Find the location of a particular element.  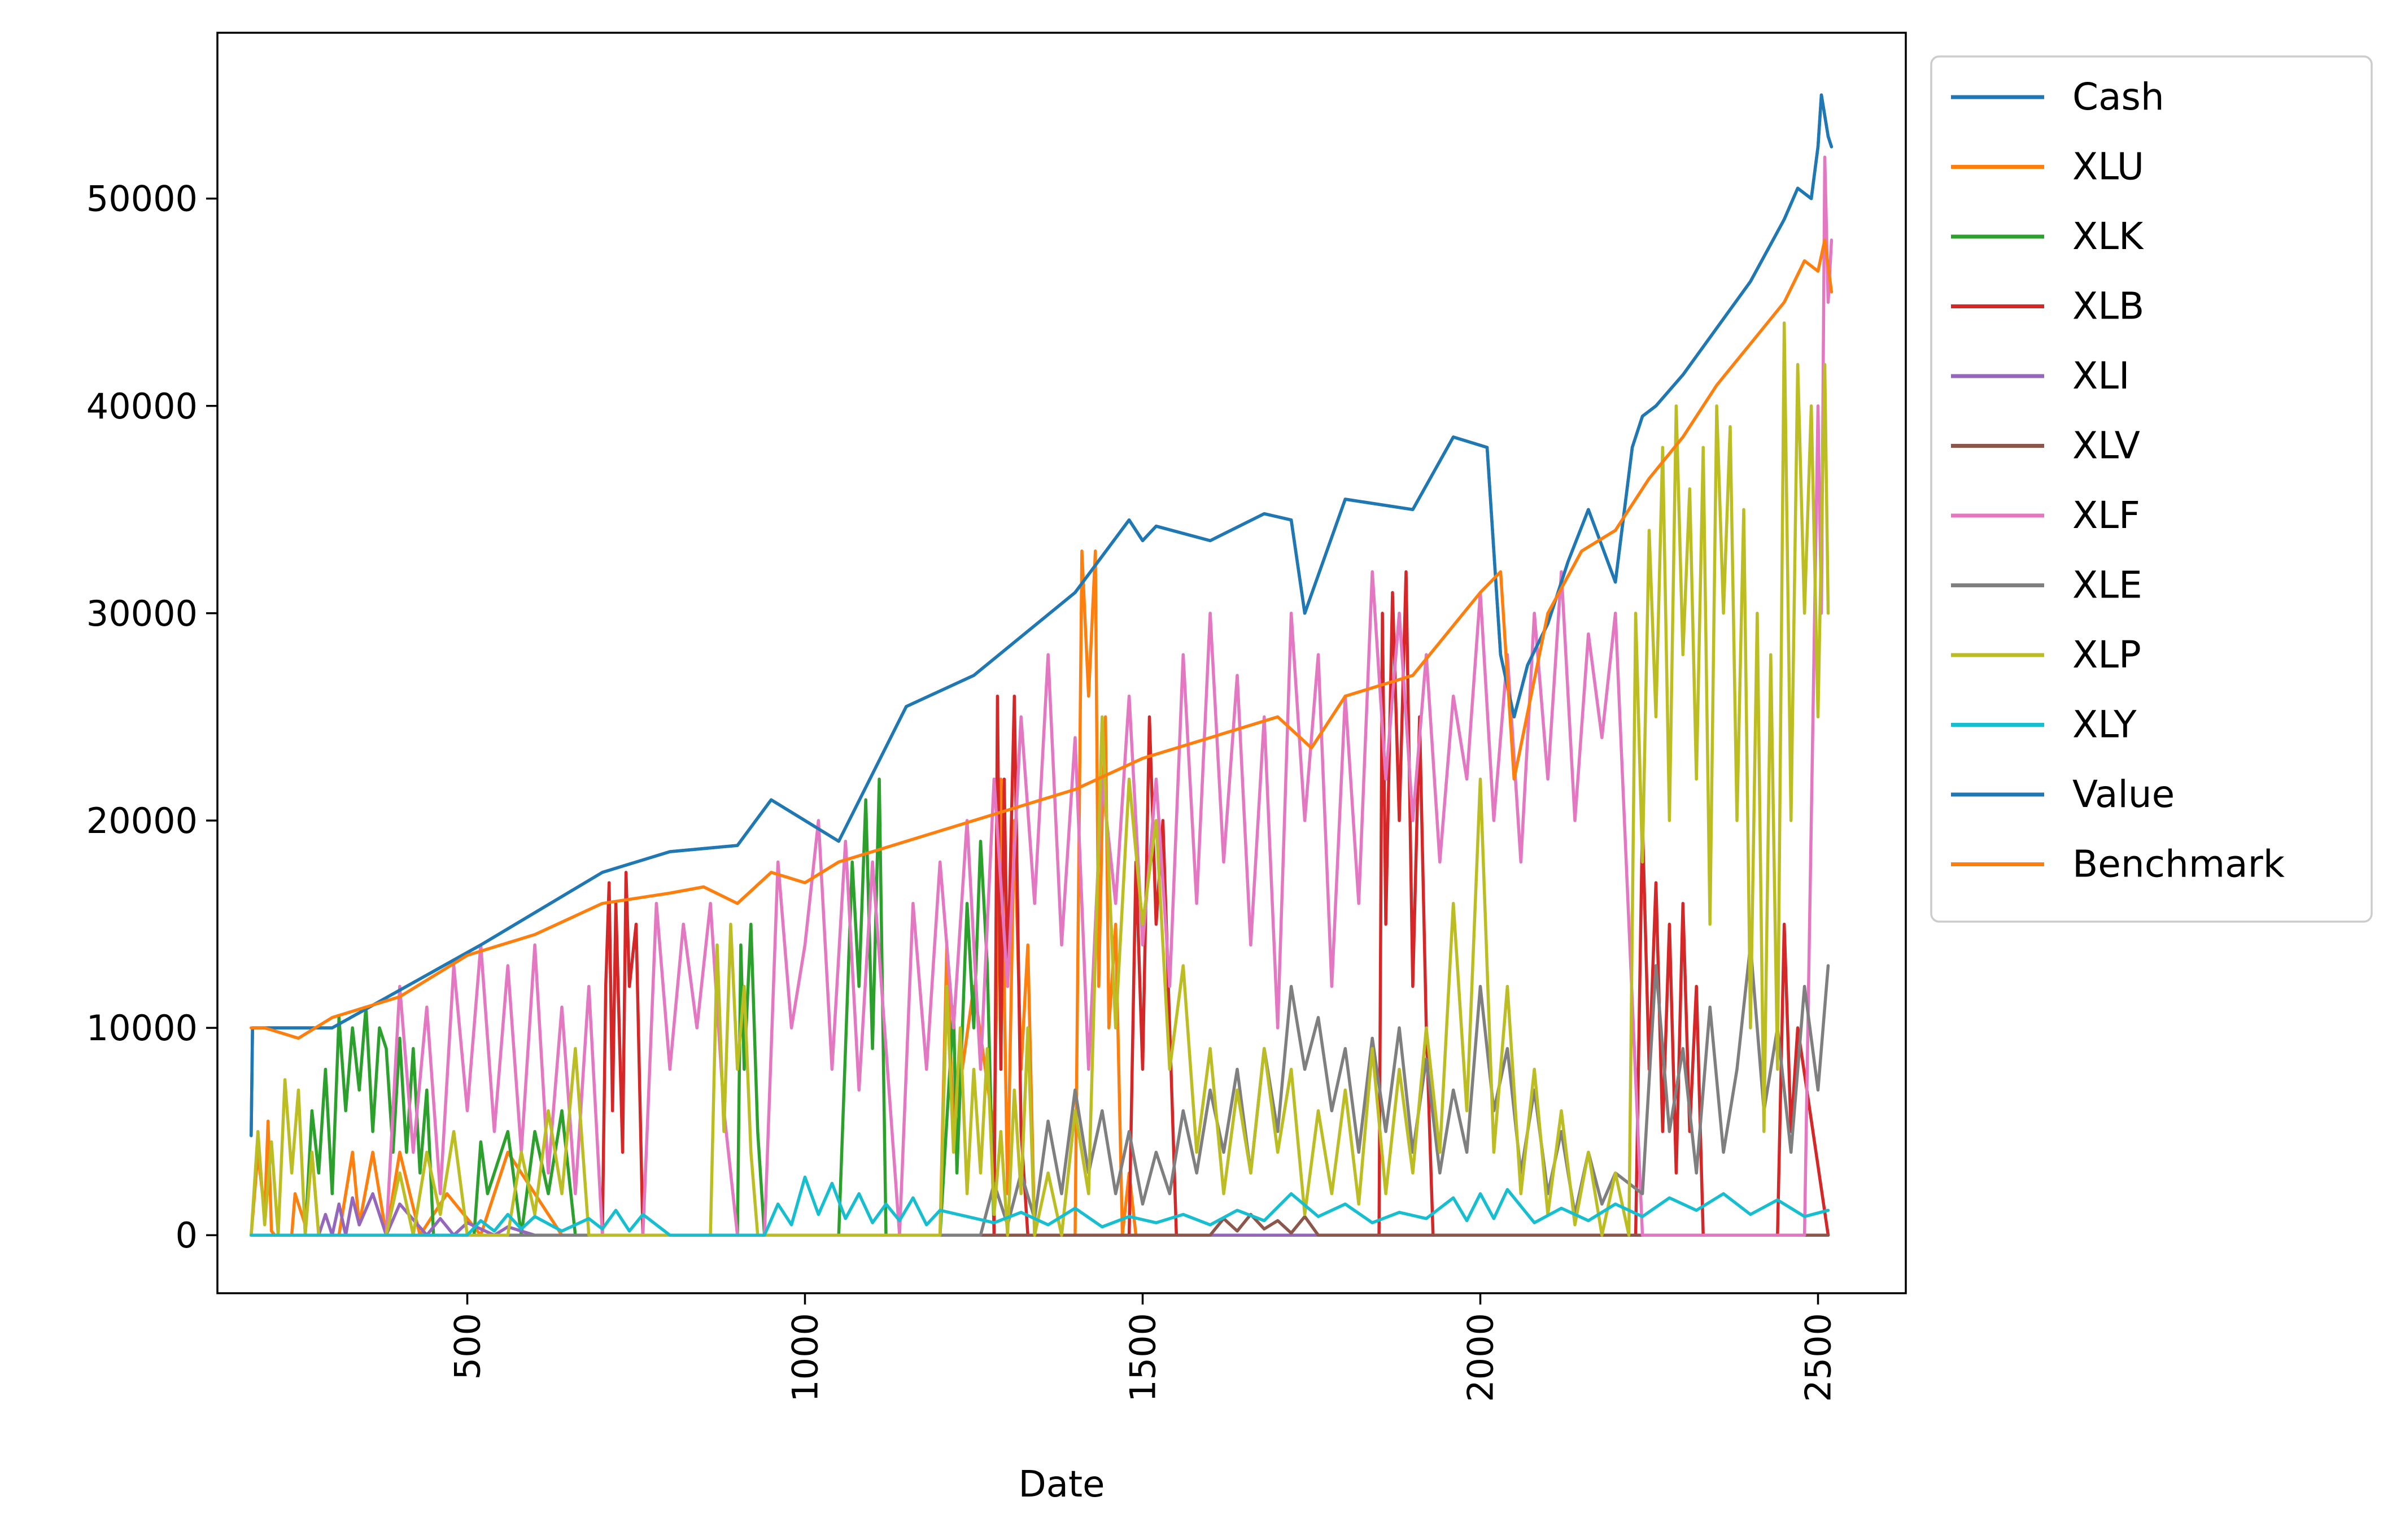

legend-entry-label: XLK is located at coordinates (2108, 236).